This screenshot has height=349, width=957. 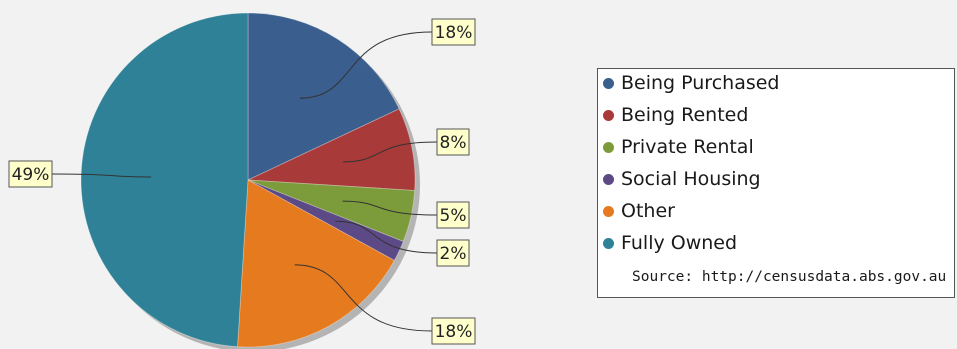 I want to click on legend-swatch-private-rental, so click(x=608, y=147).